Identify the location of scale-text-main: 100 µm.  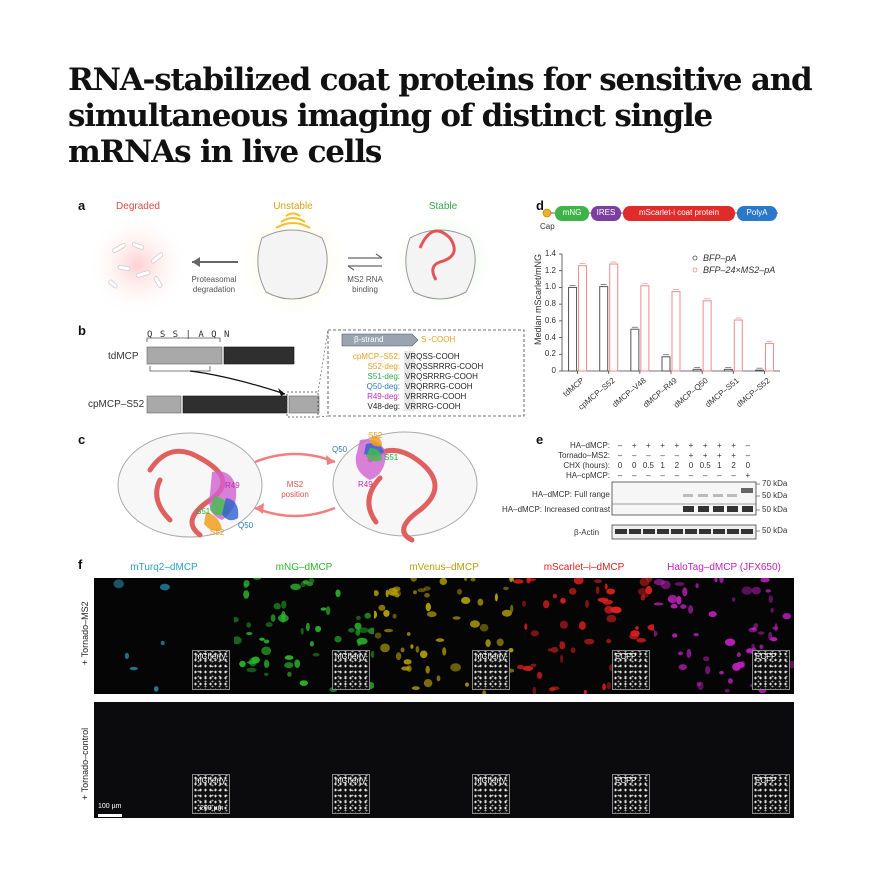
(110, 806).